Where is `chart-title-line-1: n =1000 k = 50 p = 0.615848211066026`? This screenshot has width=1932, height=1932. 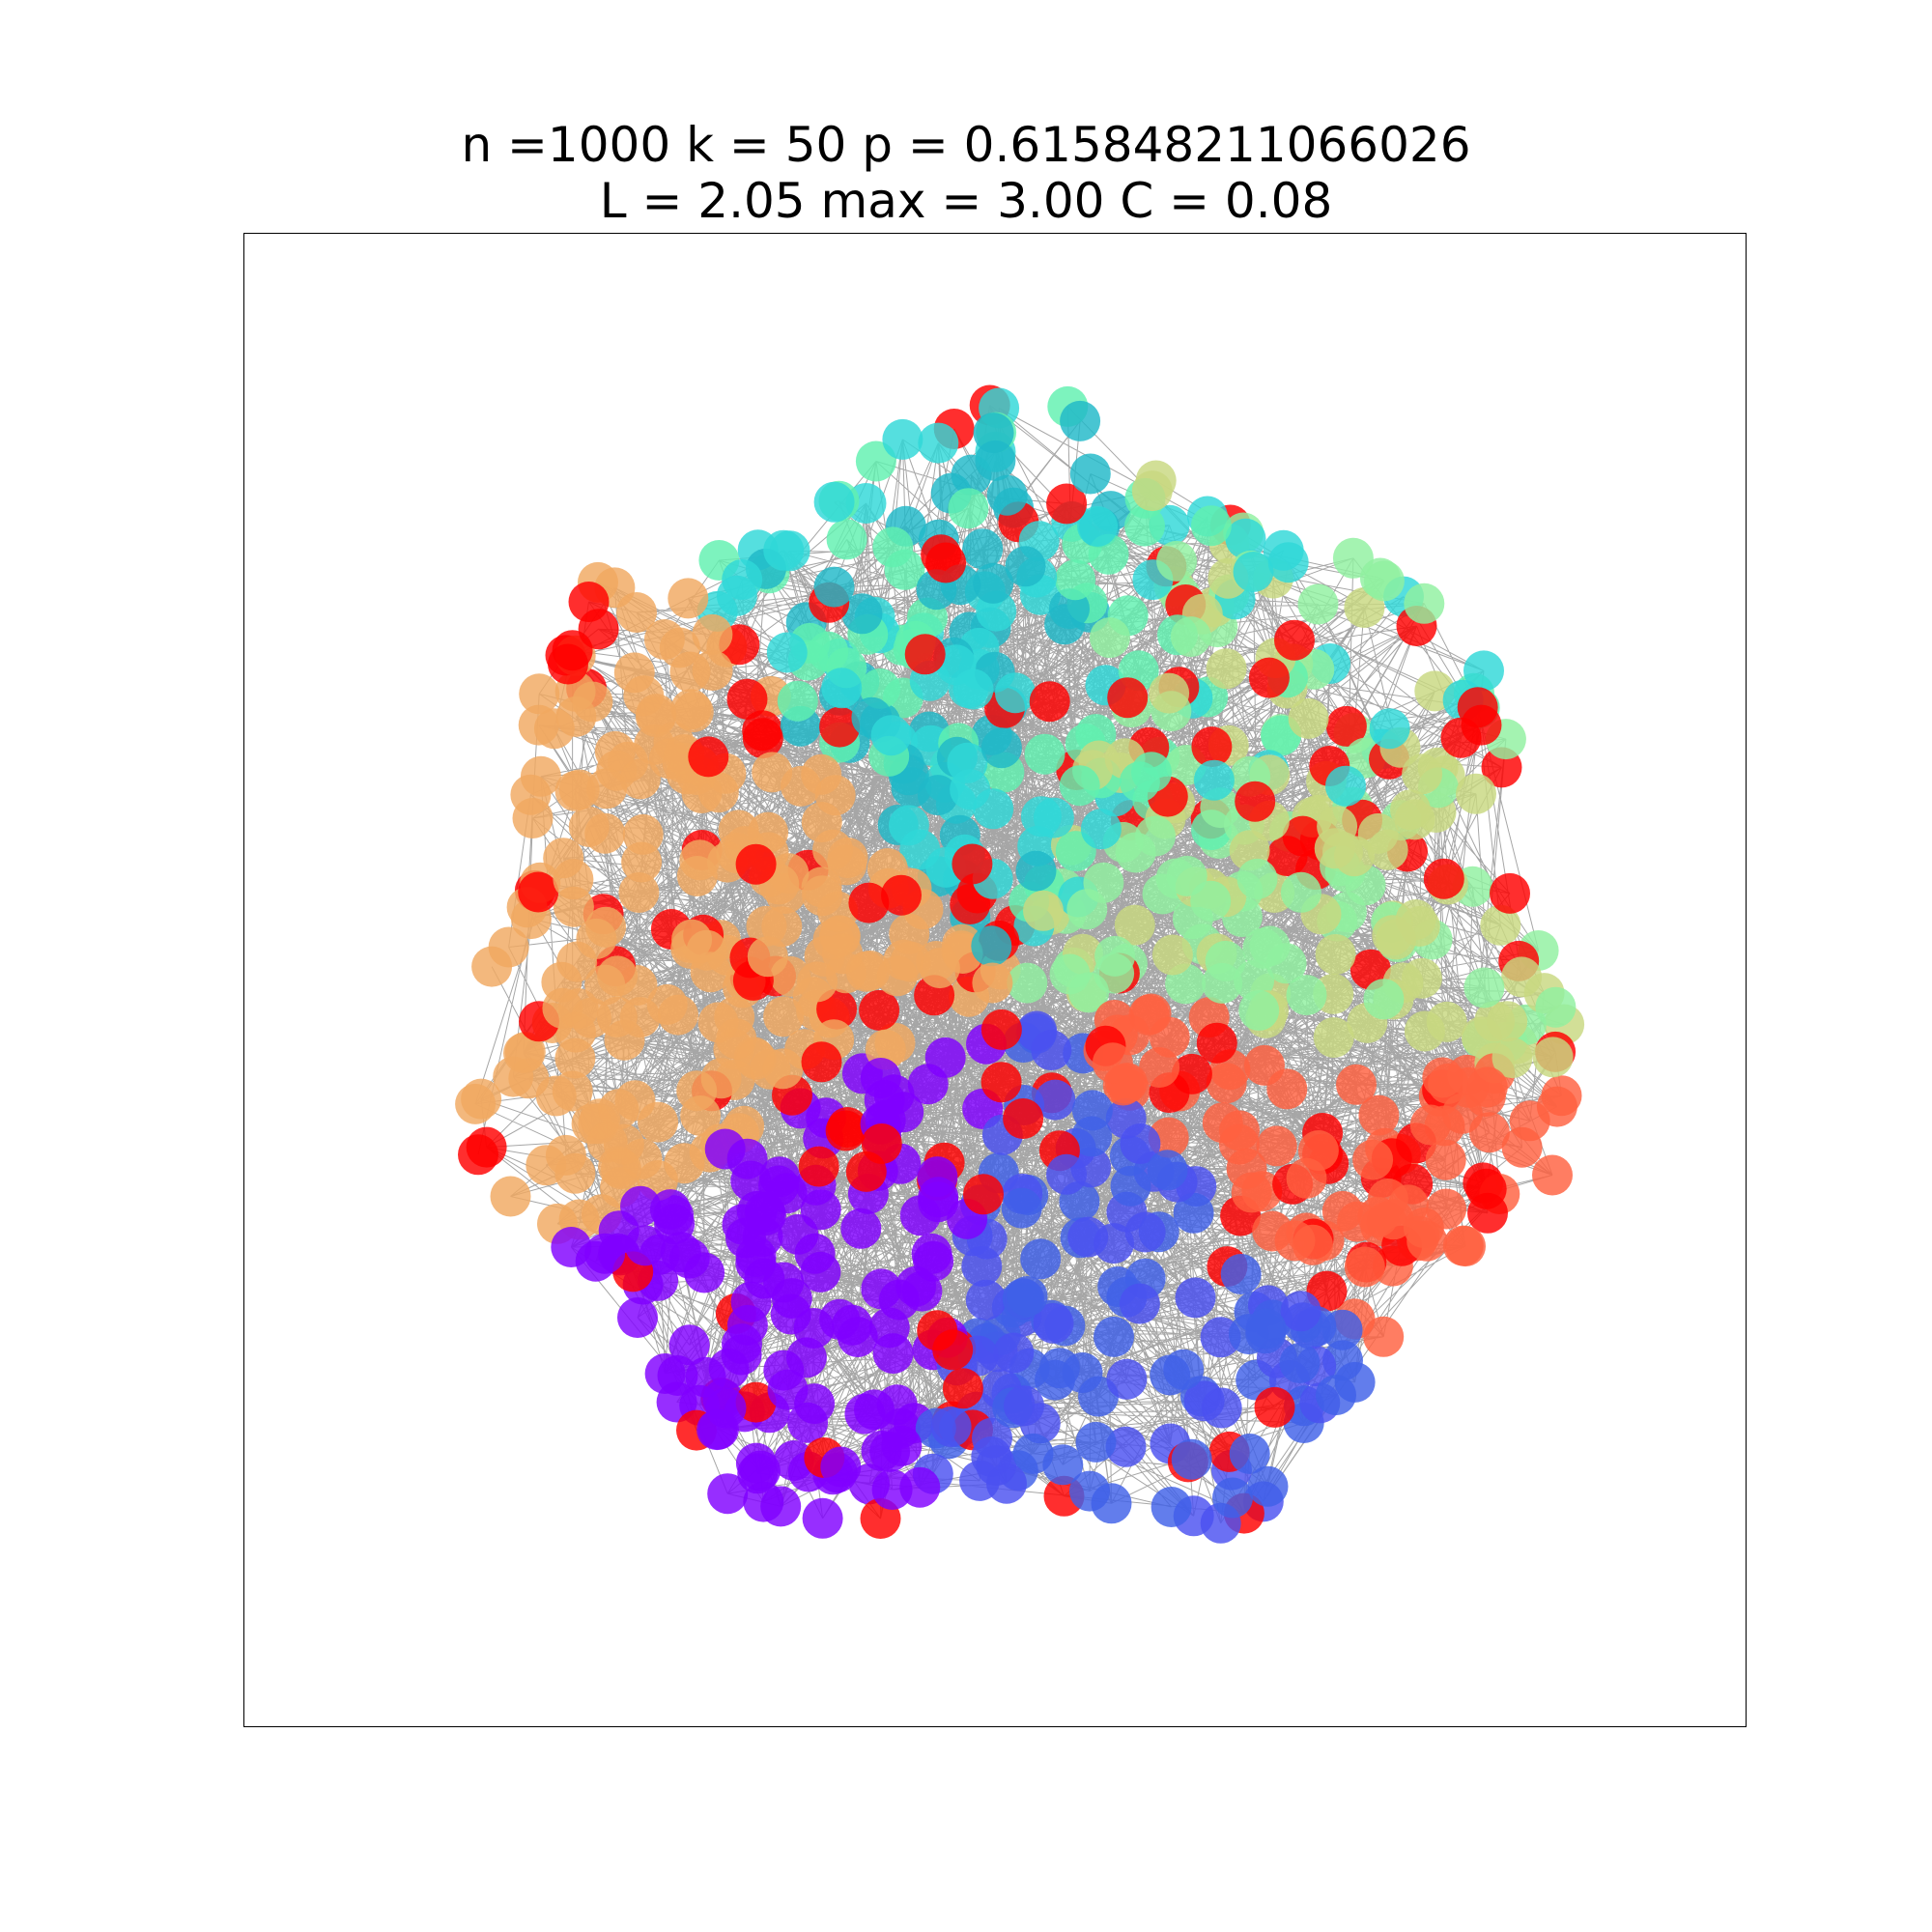 chart-title-line-1: n =1000 k = 50 p = 0.615848211066026 is located at coordinates (966, 145).